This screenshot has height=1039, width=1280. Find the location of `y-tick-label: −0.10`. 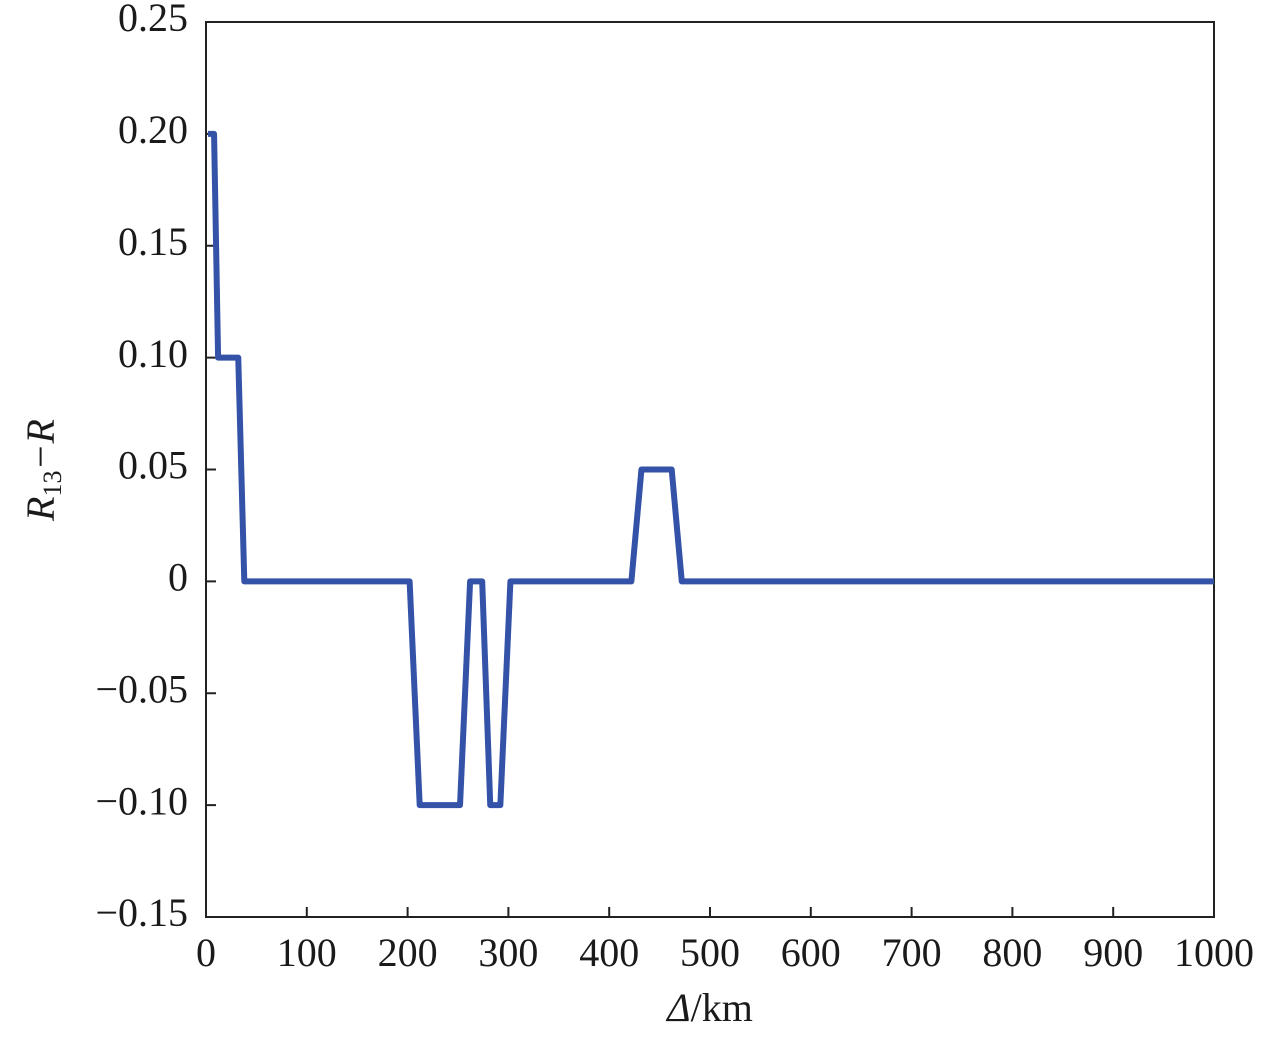

y-tick-label: −0.10 is located at coordinates (141, 800).